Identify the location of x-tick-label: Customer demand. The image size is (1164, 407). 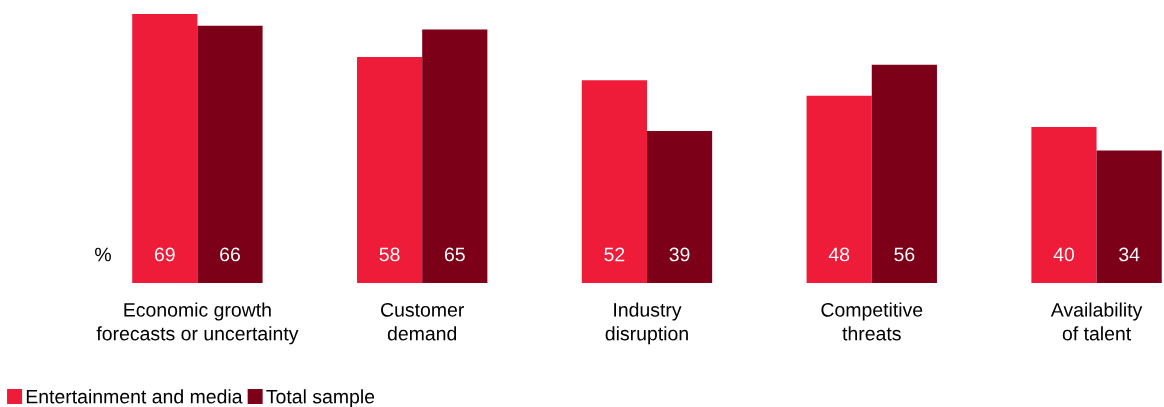
(423, 321).